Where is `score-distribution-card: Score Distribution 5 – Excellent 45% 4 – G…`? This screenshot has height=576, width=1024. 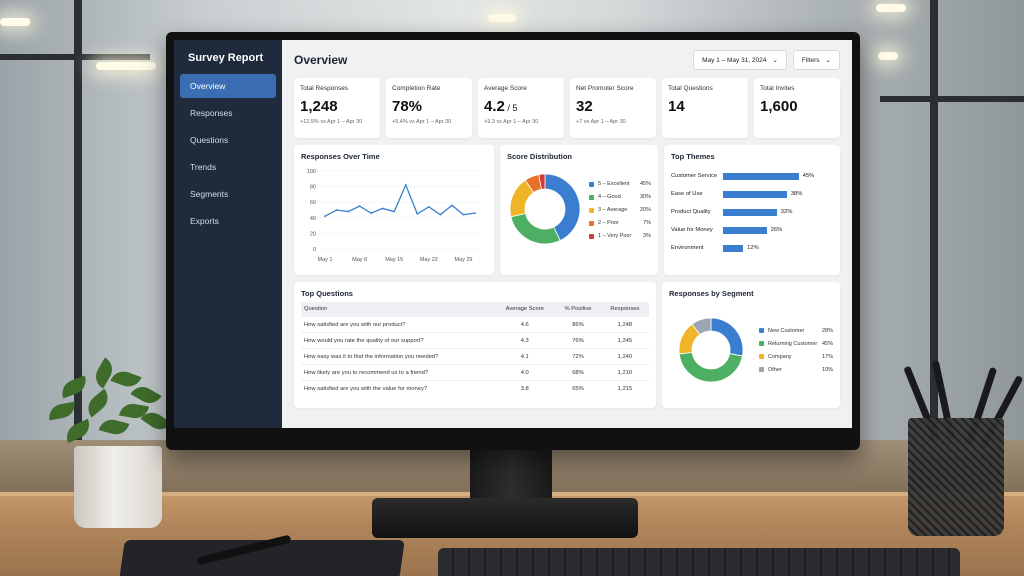
score-distribution-card: Score Distribution 5 – Excellent 45% 4 – G… is located at coordinates (579, 210).